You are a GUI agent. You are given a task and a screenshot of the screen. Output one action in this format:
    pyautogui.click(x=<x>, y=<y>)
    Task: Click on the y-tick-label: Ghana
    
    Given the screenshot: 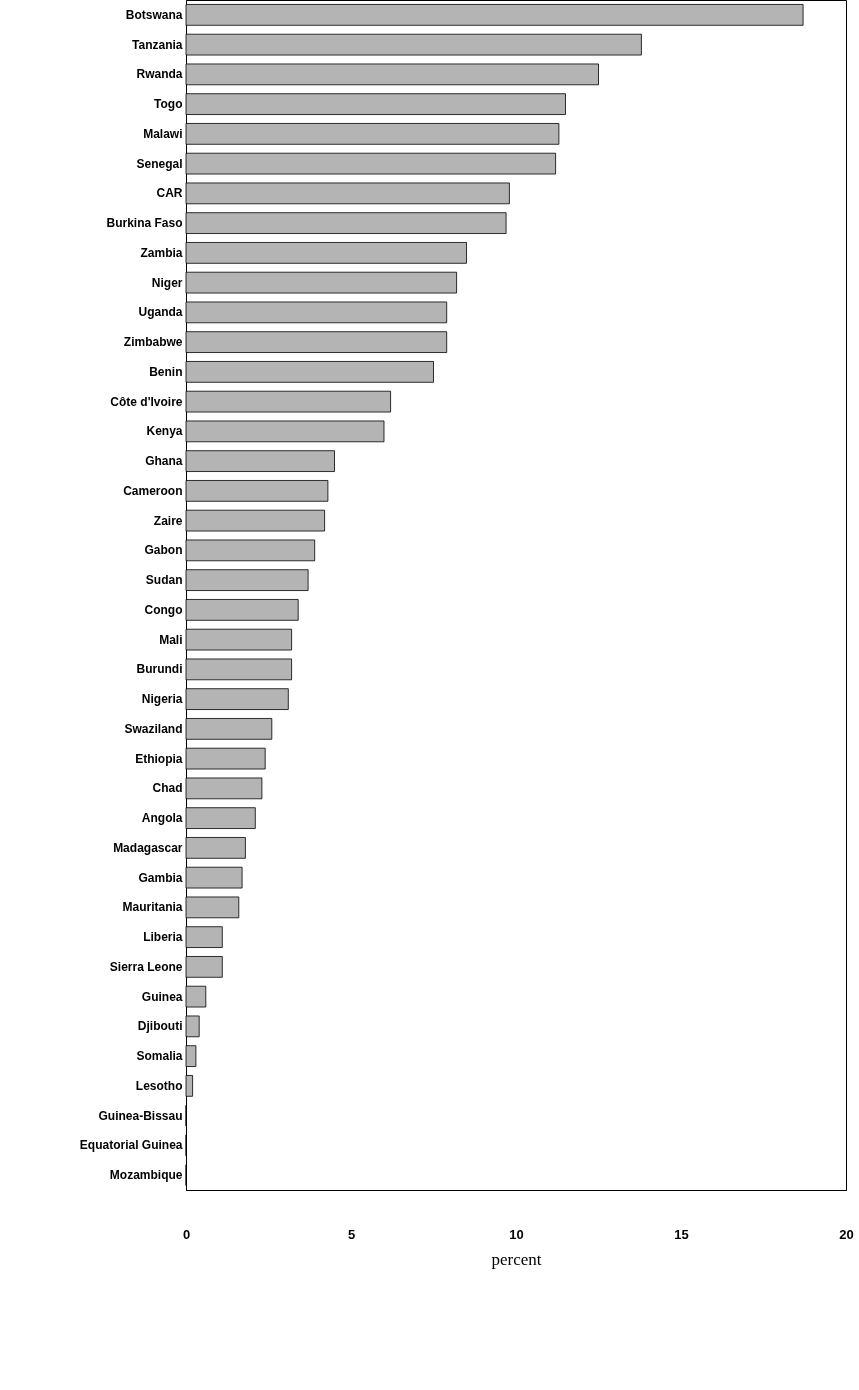 What is the action you would take?
    pyautogui.click(x=164, y=461)
    